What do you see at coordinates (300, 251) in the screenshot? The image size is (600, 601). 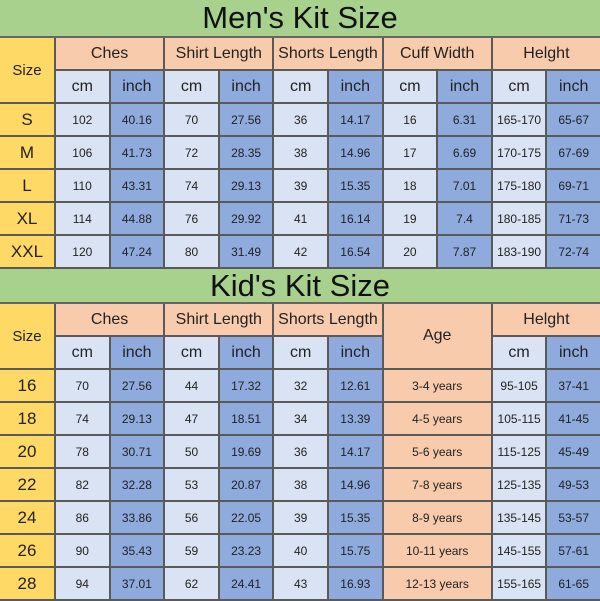 I see `value-cell: 42` at bounding box center [300, 251].